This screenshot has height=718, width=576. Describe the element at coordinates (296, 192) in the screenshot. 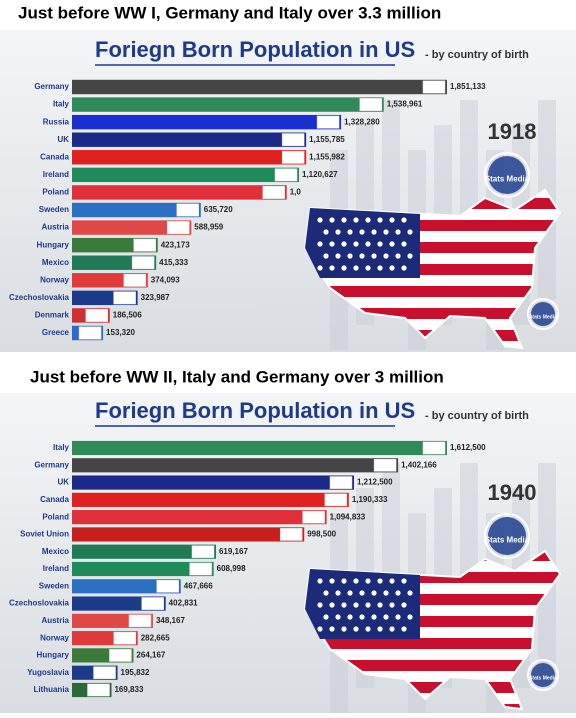

I see `value-label: 1,0` at that location.